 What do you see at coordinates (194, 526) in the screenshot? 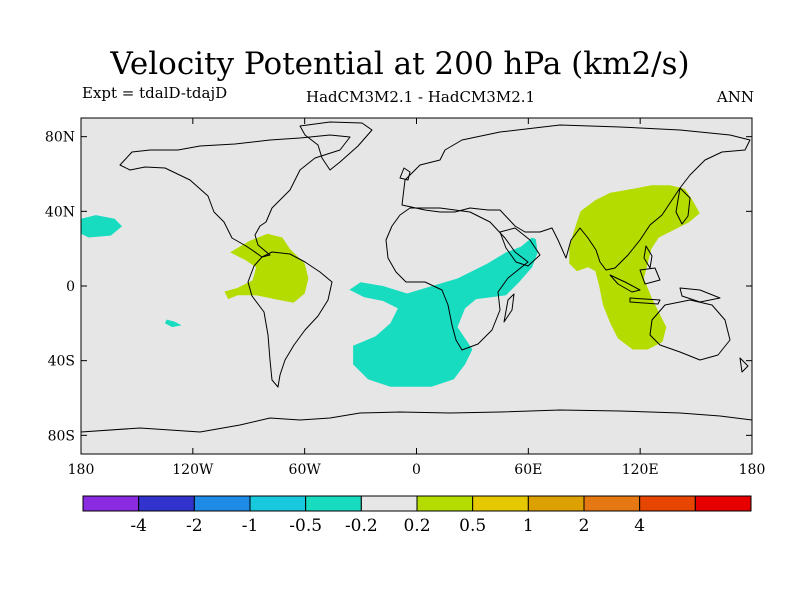
I see `colorbar-label: -2` at bounding box center [194, 526].